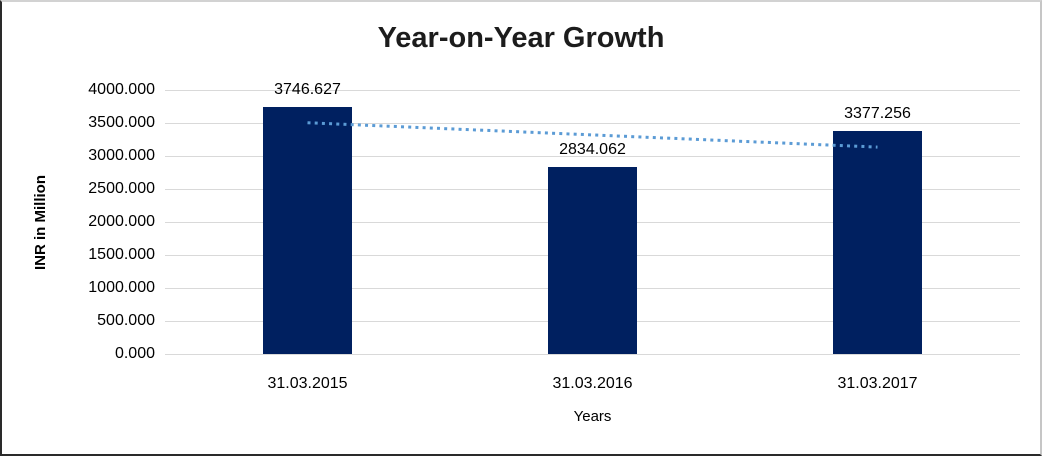 Image resolution: width=1042 pixels, height=456 pixels. I want to click on y-axis-tick-label: 4000.000, so click(121, 89).